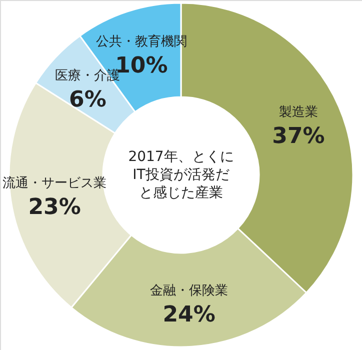 The height and width of the screenshot is (350, 362). Describe the element at coordinates (54, 183) in the screenshot. I see `slice-label: 流通・サービス業` at that location.